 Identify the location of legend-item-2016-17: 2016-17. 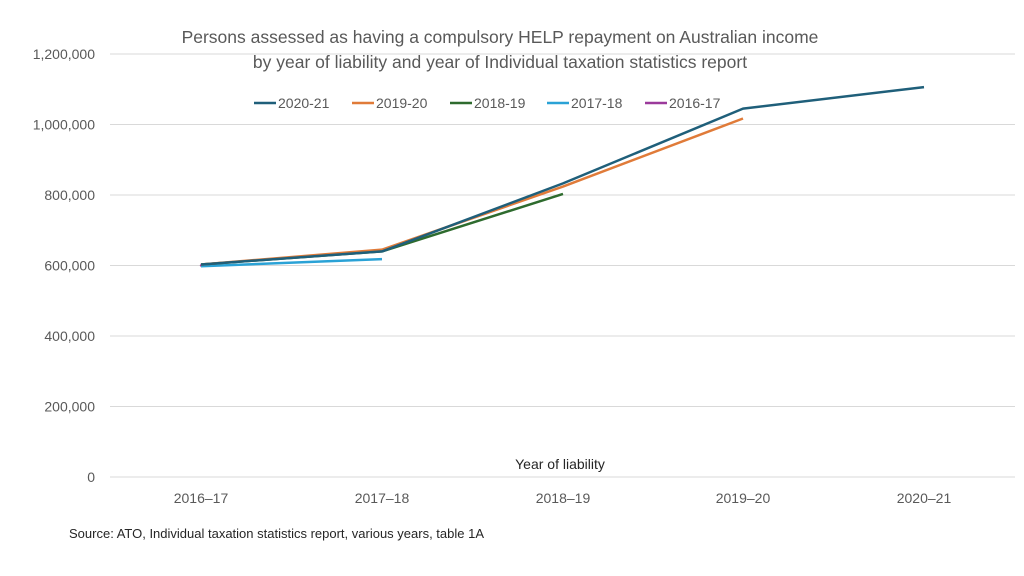
(683, 103).